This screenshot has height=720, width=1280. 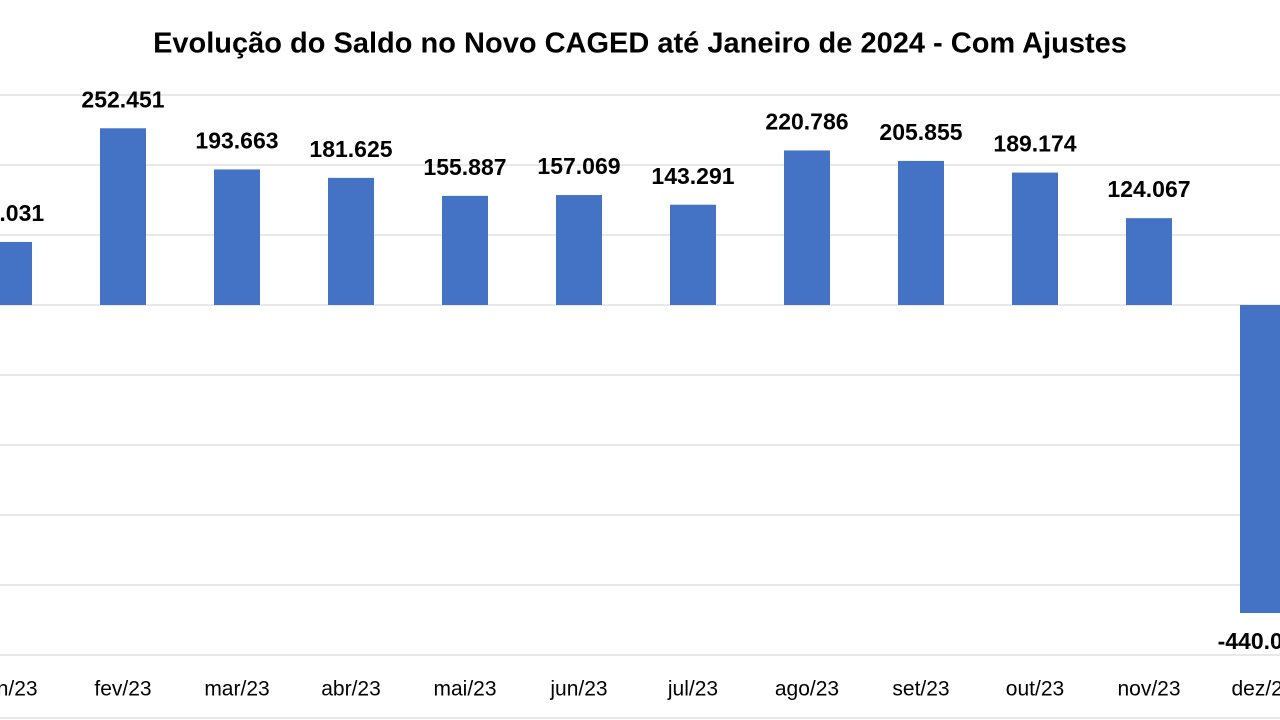 I want to click on data-label: 181.625, so click(x=350, y=149).